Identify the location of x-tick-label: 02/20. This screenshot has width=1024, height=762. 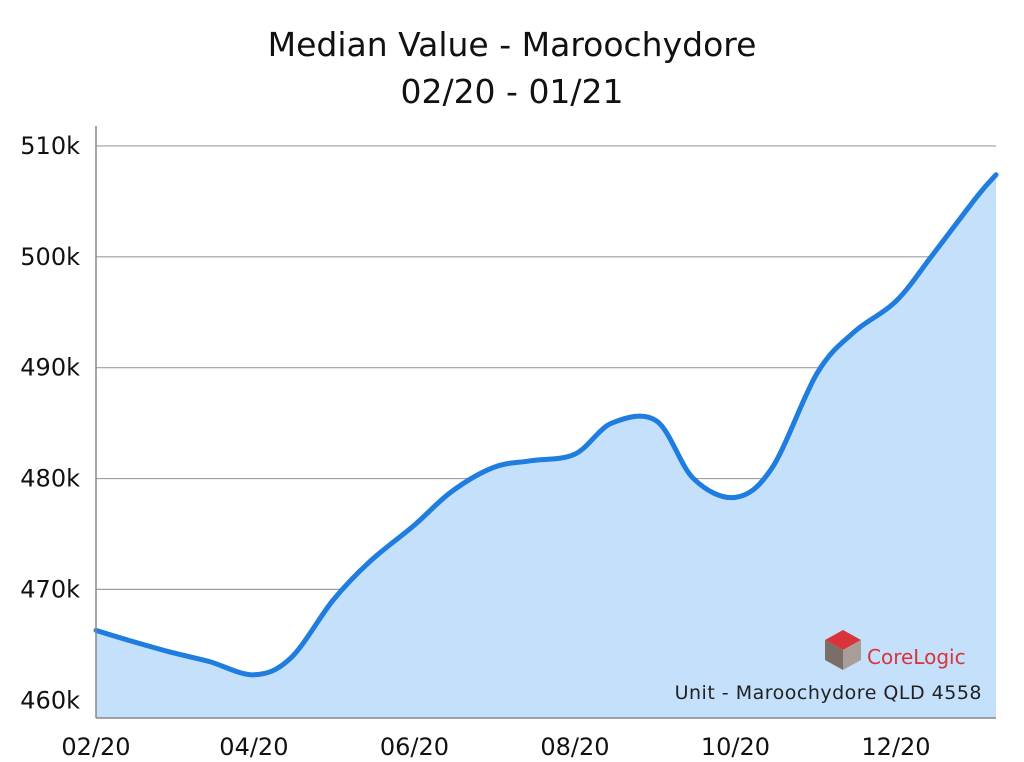
(95, 747).